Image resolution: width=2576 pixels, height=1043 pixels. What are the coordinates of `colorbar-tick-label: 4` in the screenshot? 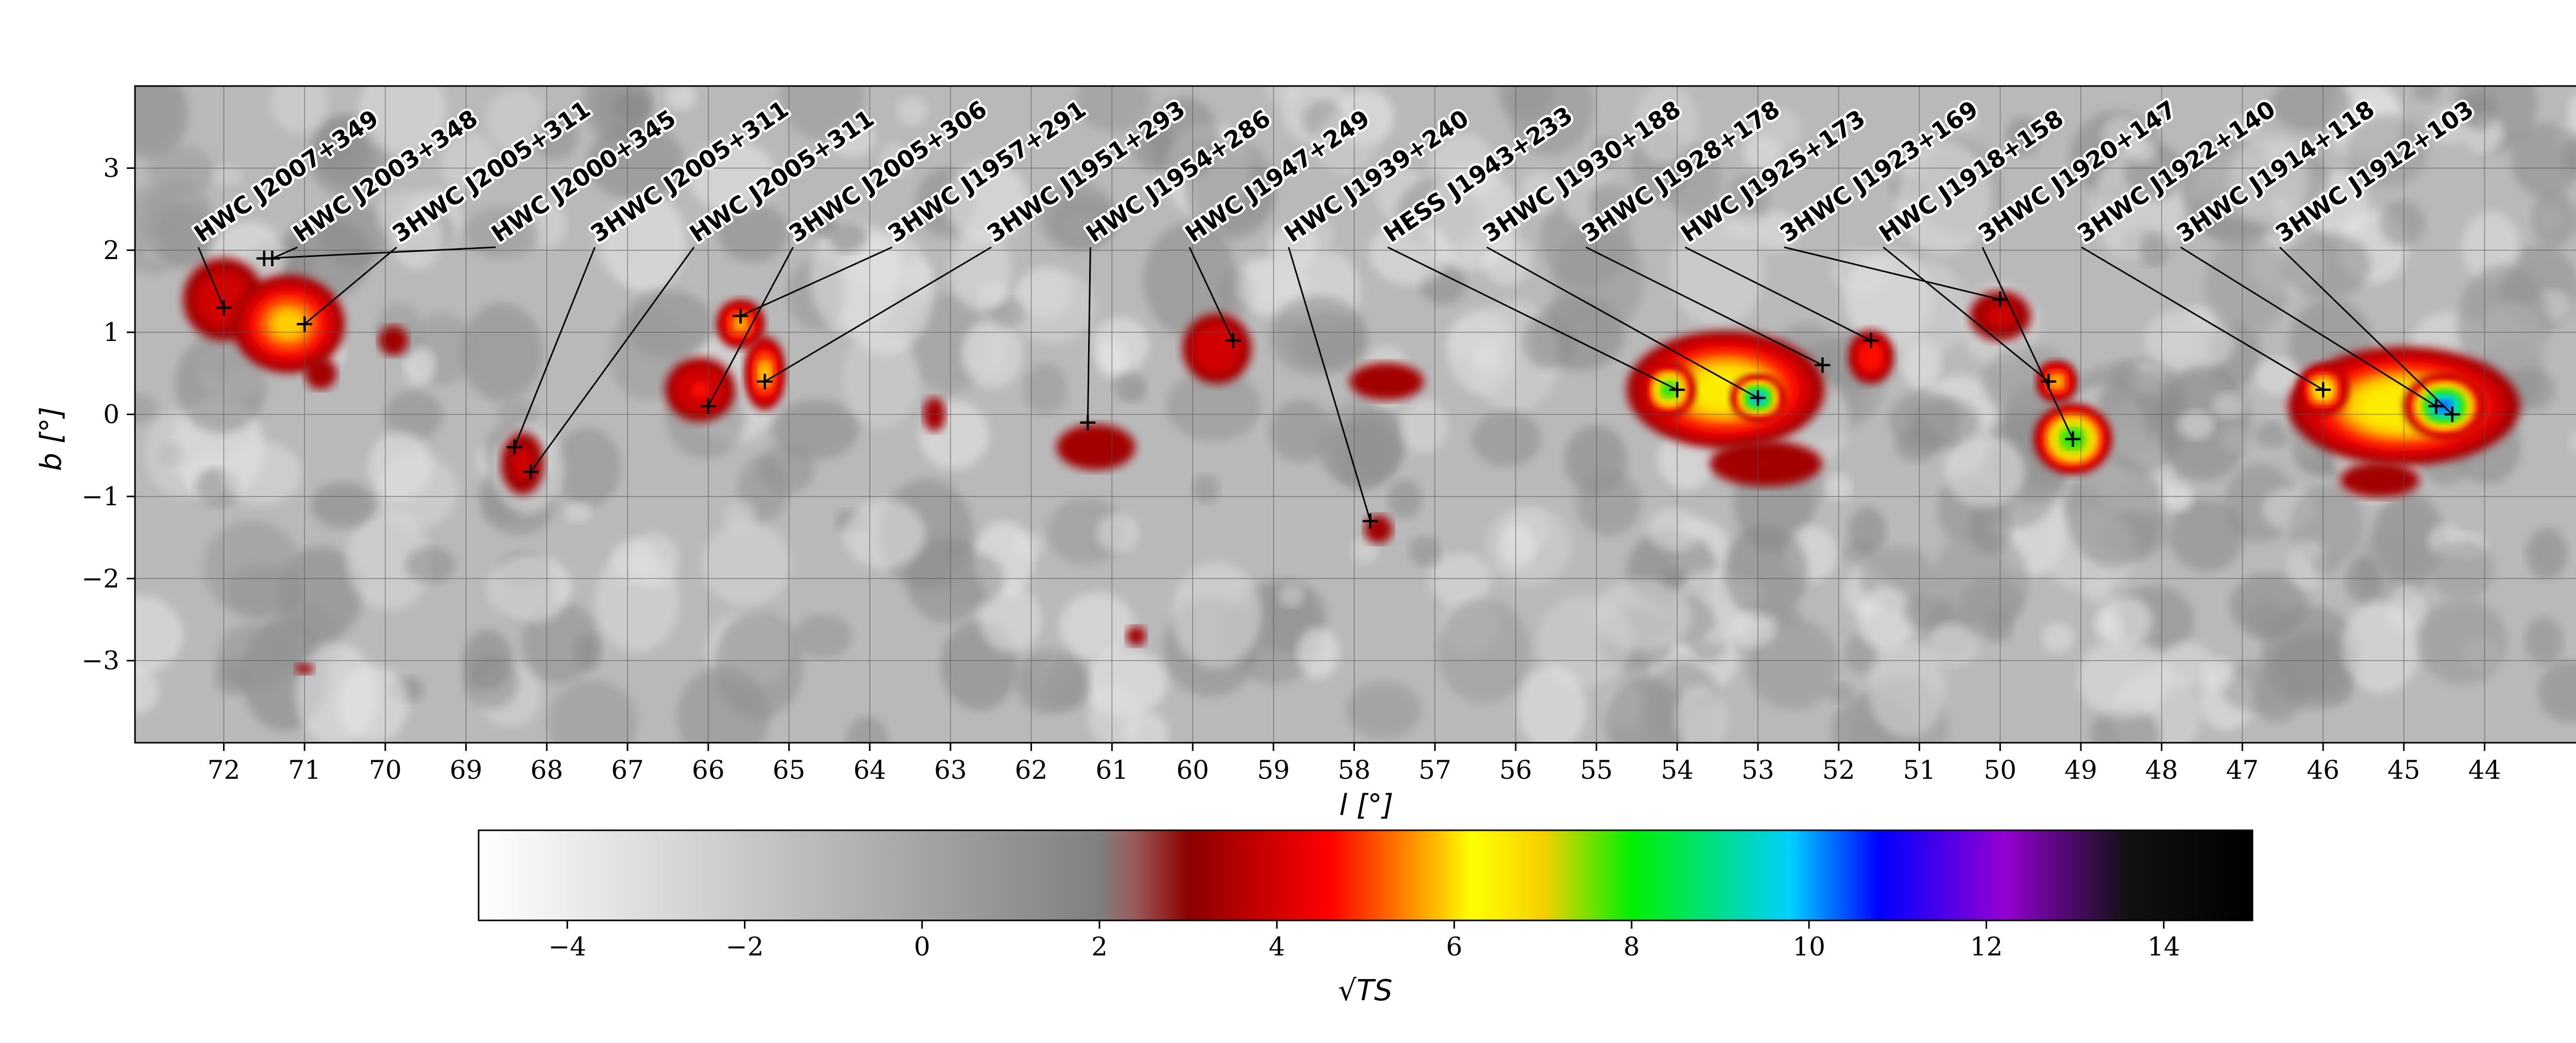 It's located at (1276, 947).